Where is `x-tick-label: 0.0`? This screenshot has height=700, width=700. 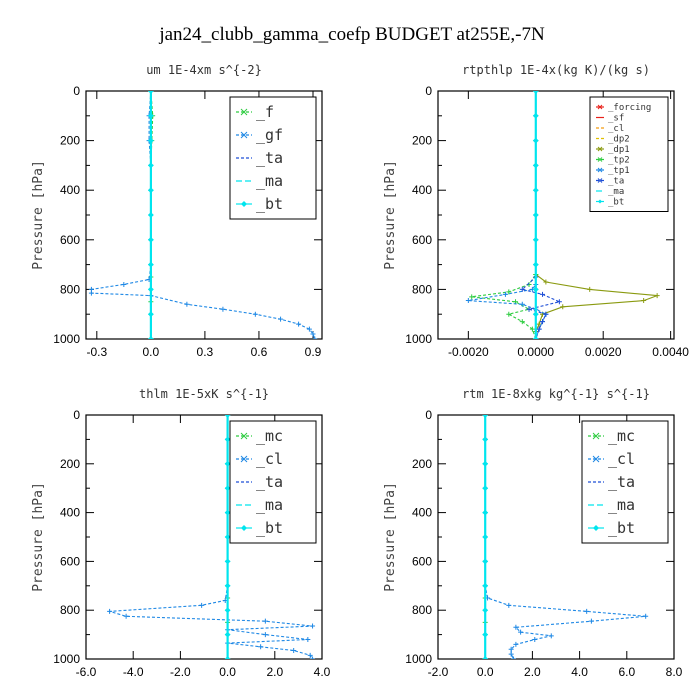 x-tick-label: 0.0 is located at coordinates (485, 672).